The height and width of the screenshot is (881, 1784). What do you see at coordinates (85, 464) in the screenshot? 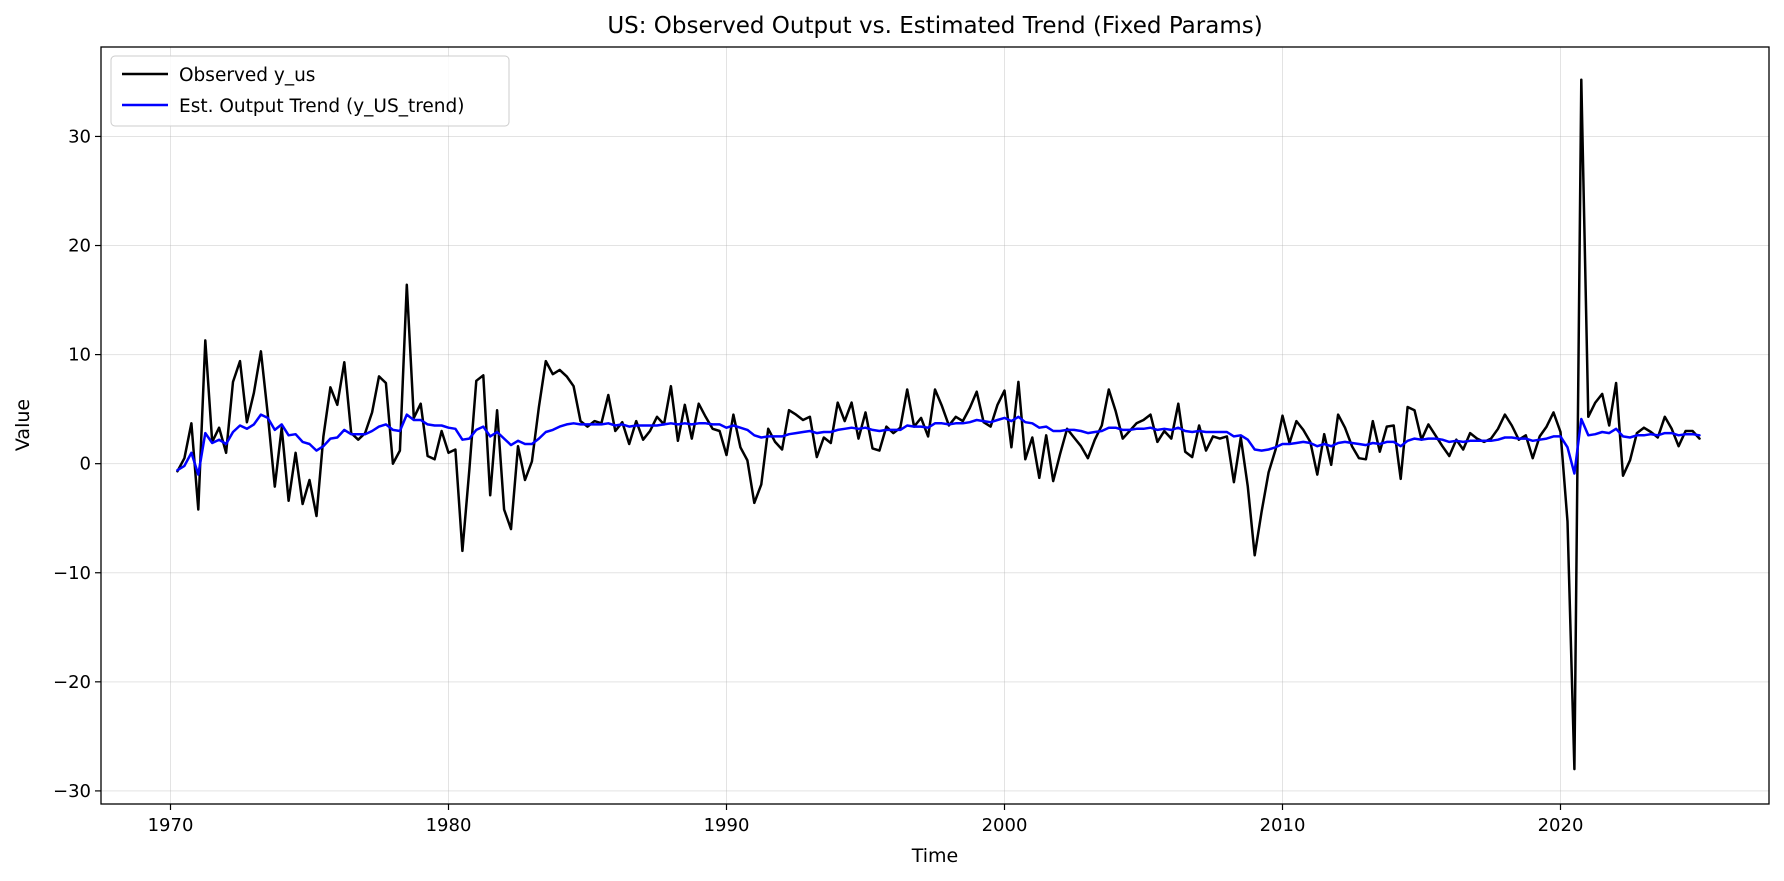
I see `y-tick-label: 0` at bounding box center [85, 464].